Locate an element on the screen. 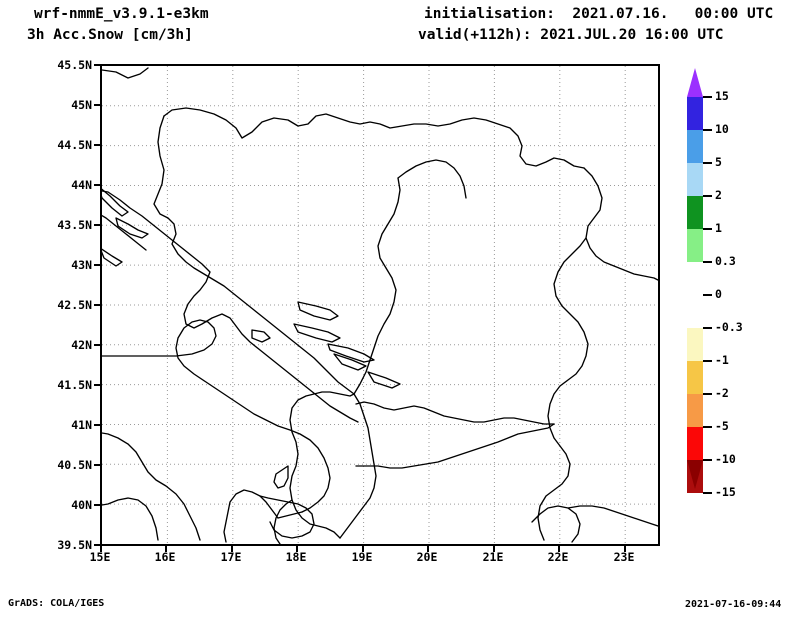 This screenshot has width=800, height=618. xtick-label: 15E is located at coordinates (100, 557).